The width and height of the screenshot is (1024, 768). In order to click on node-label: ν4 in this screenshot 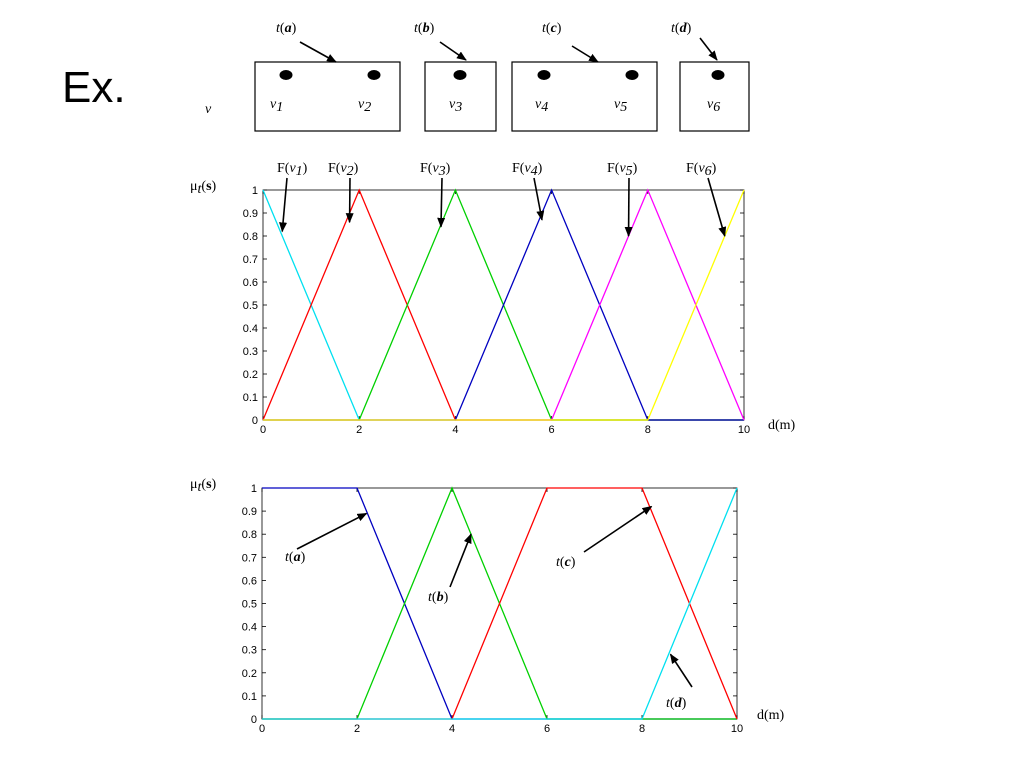, I will do `click(541, 106)`.